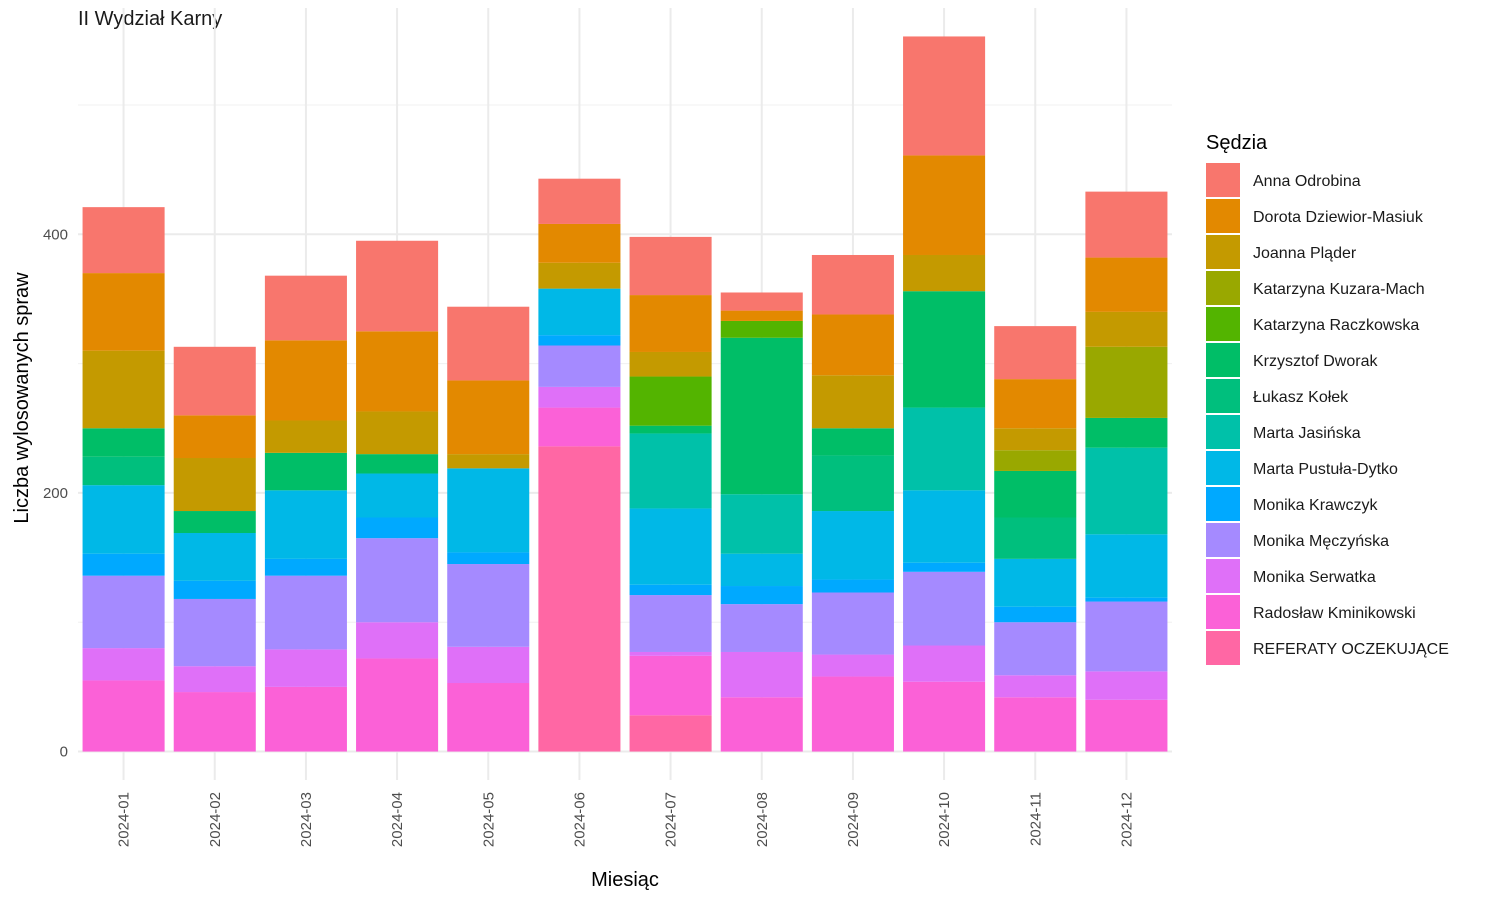 This screenshot has height=900, width=1500. I want to click on legend-label: Anna Odrobina, so click(1307, 181).